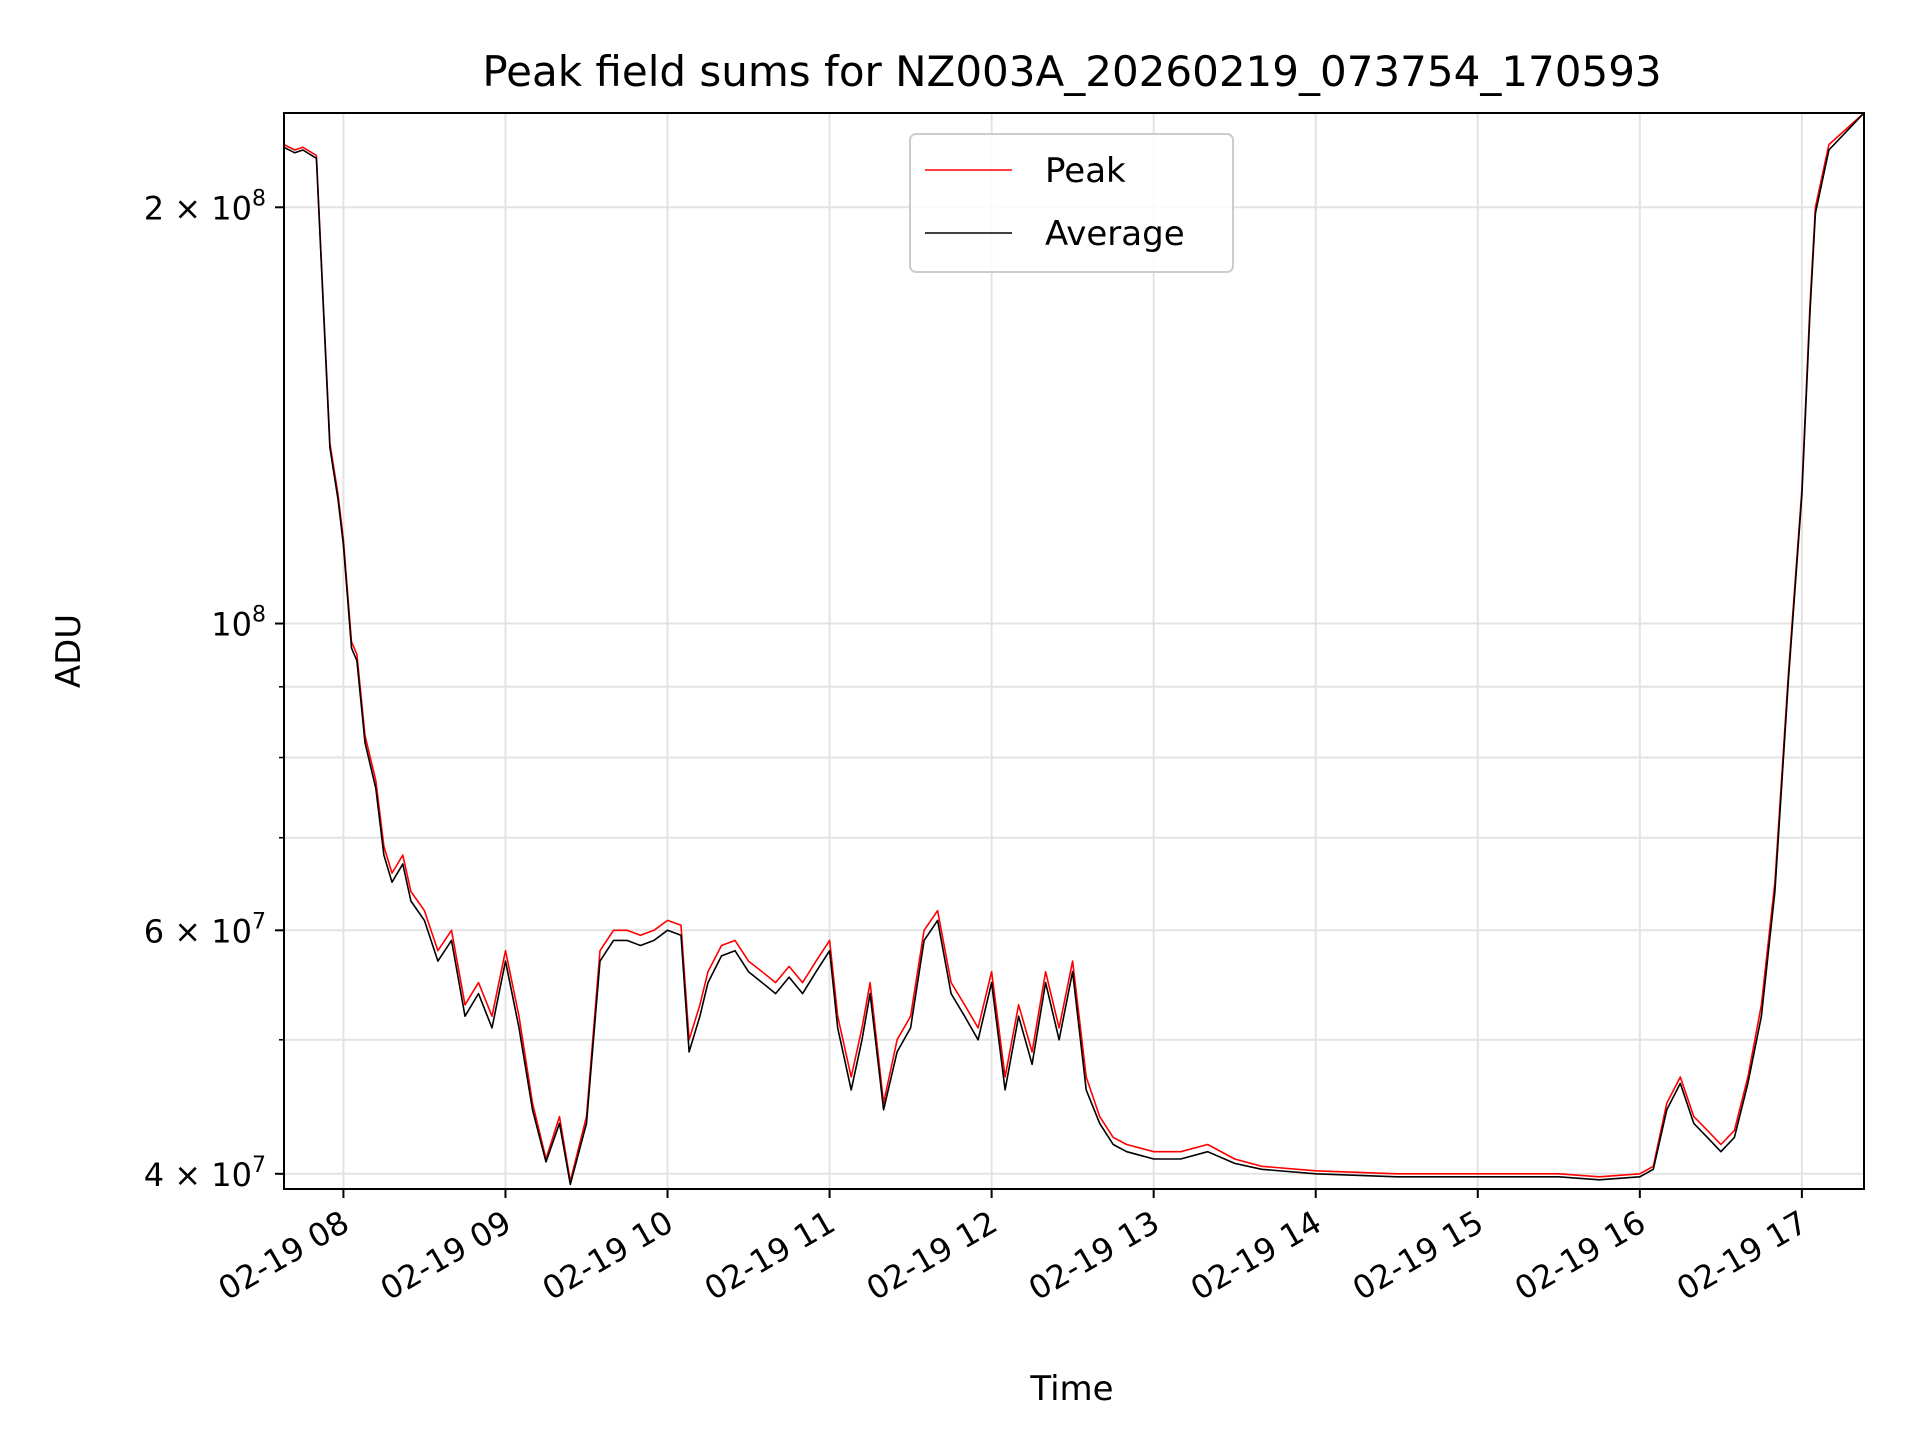 The image size is (1920, 1440). I want to click on y-axis: 4 × 107 6 × 107 108 2 × 108, so click(214, 690).